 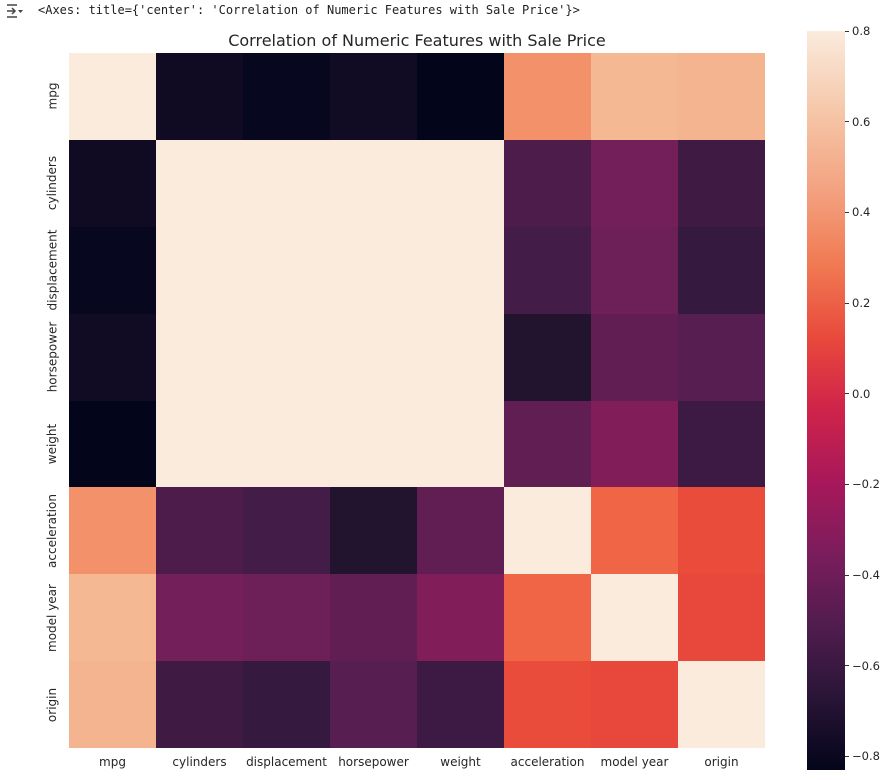 I want to click on colorbar-tick: −0.6, so click(x=862, y=666).